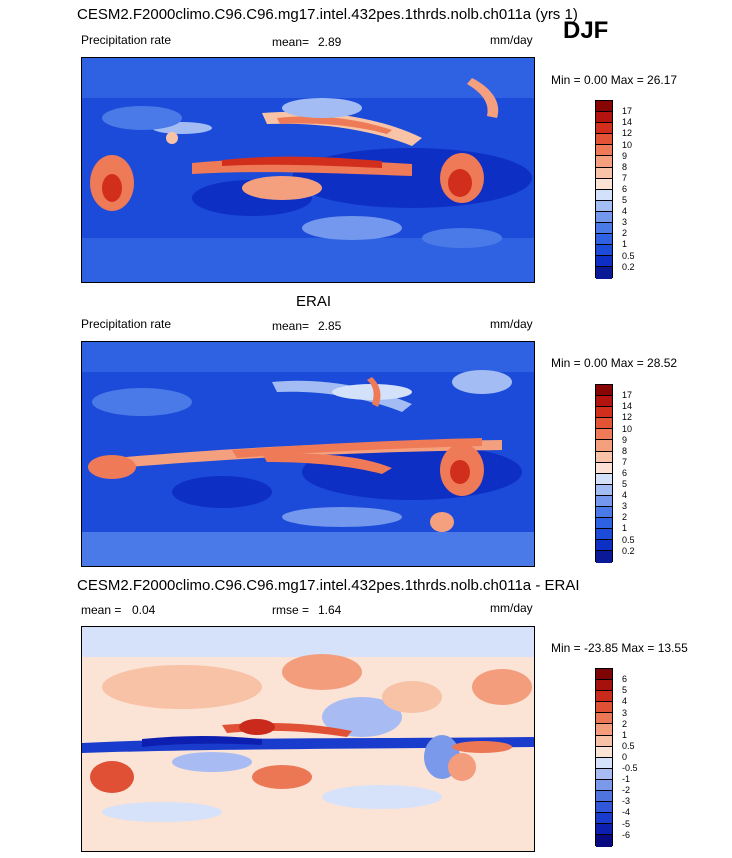 The width and height of the screenshot is (732, 858). I want to click on panel3-colorbar-tick: 4, so click(625, 701).